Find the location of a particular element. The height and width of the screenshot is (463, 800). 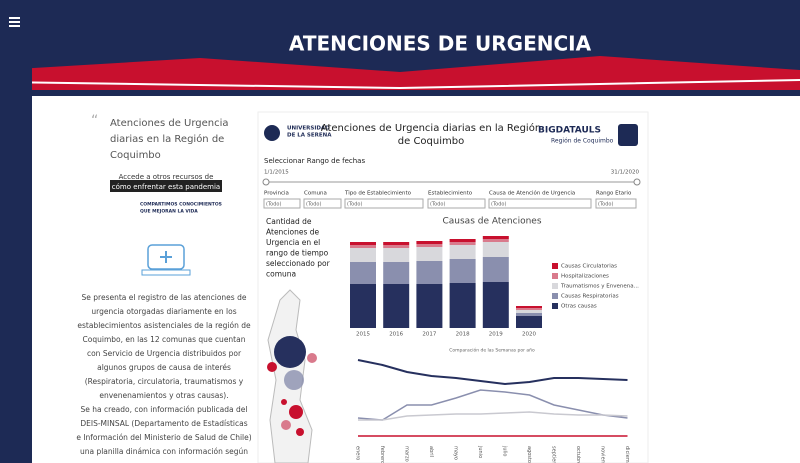

quote-text: Coquimbo is located at coordinates (135, 155).